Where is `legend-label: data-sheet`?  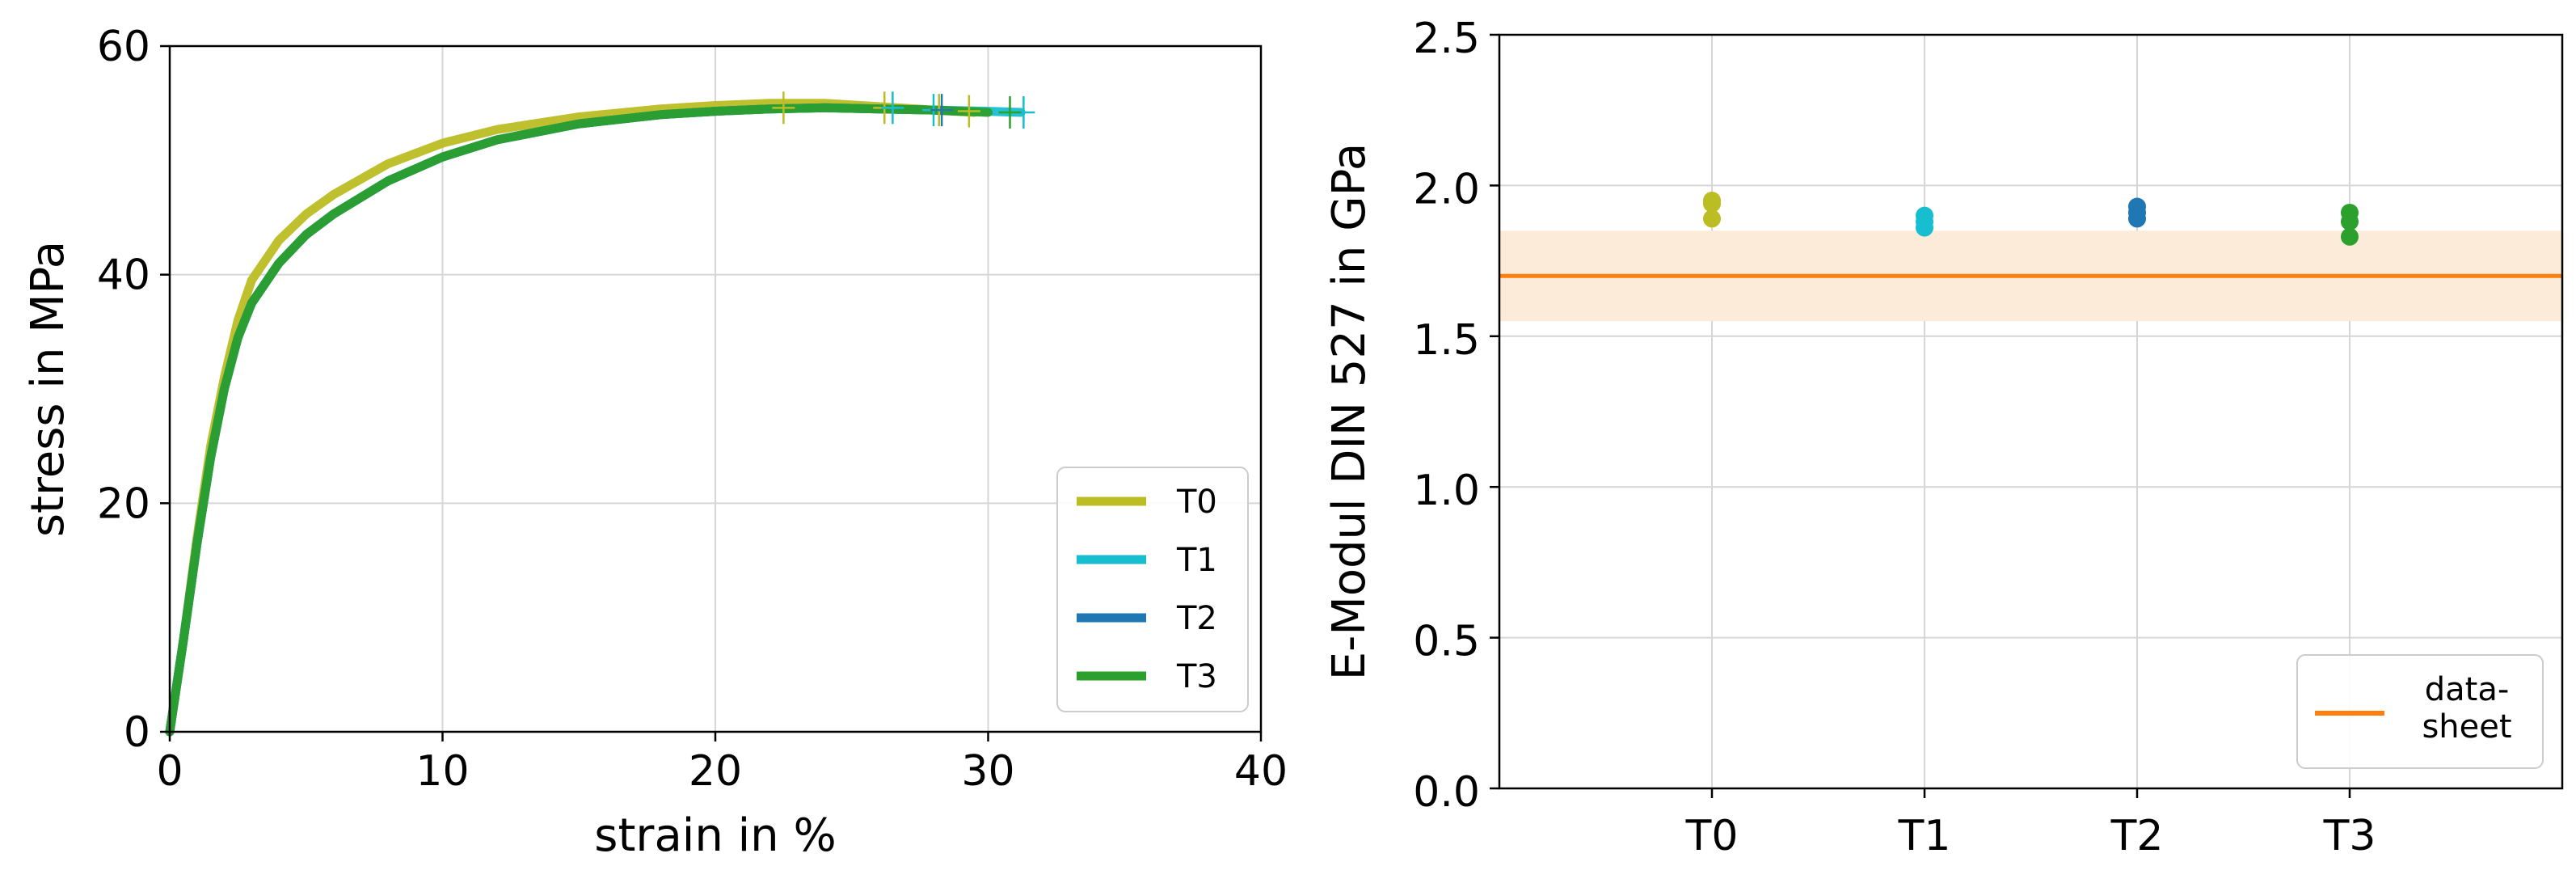
legend-label: data-sheet is located at coordinates (2467, 708).